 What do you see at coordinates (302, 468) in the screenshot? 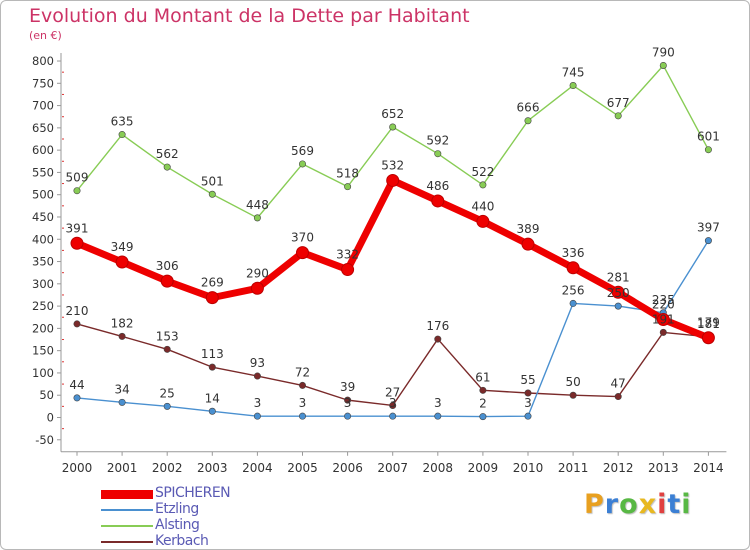
I see `x-tick-label: 2005` at bounding box center [302, 468].